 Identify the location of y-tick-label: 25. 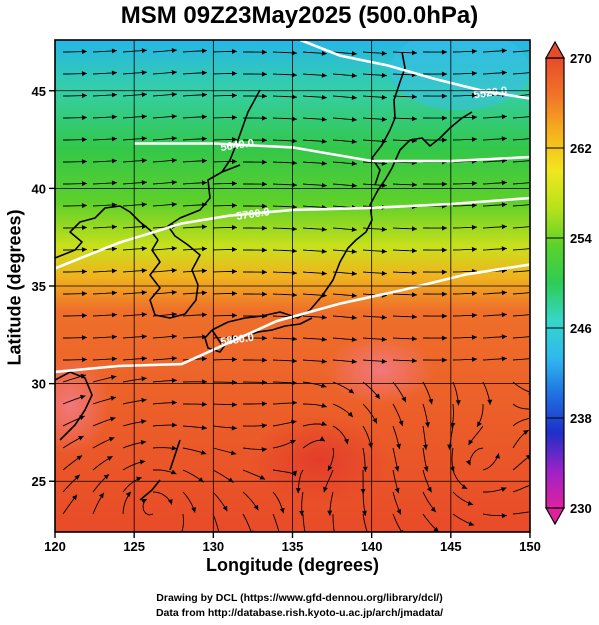
(39, 481).